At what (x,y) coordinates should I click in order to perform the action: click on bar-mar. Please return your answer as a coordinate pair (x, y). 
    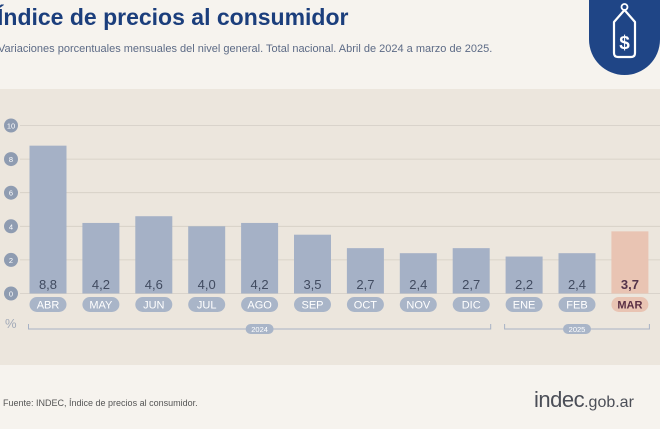
    Looking at the image, I should click on (630, 262).